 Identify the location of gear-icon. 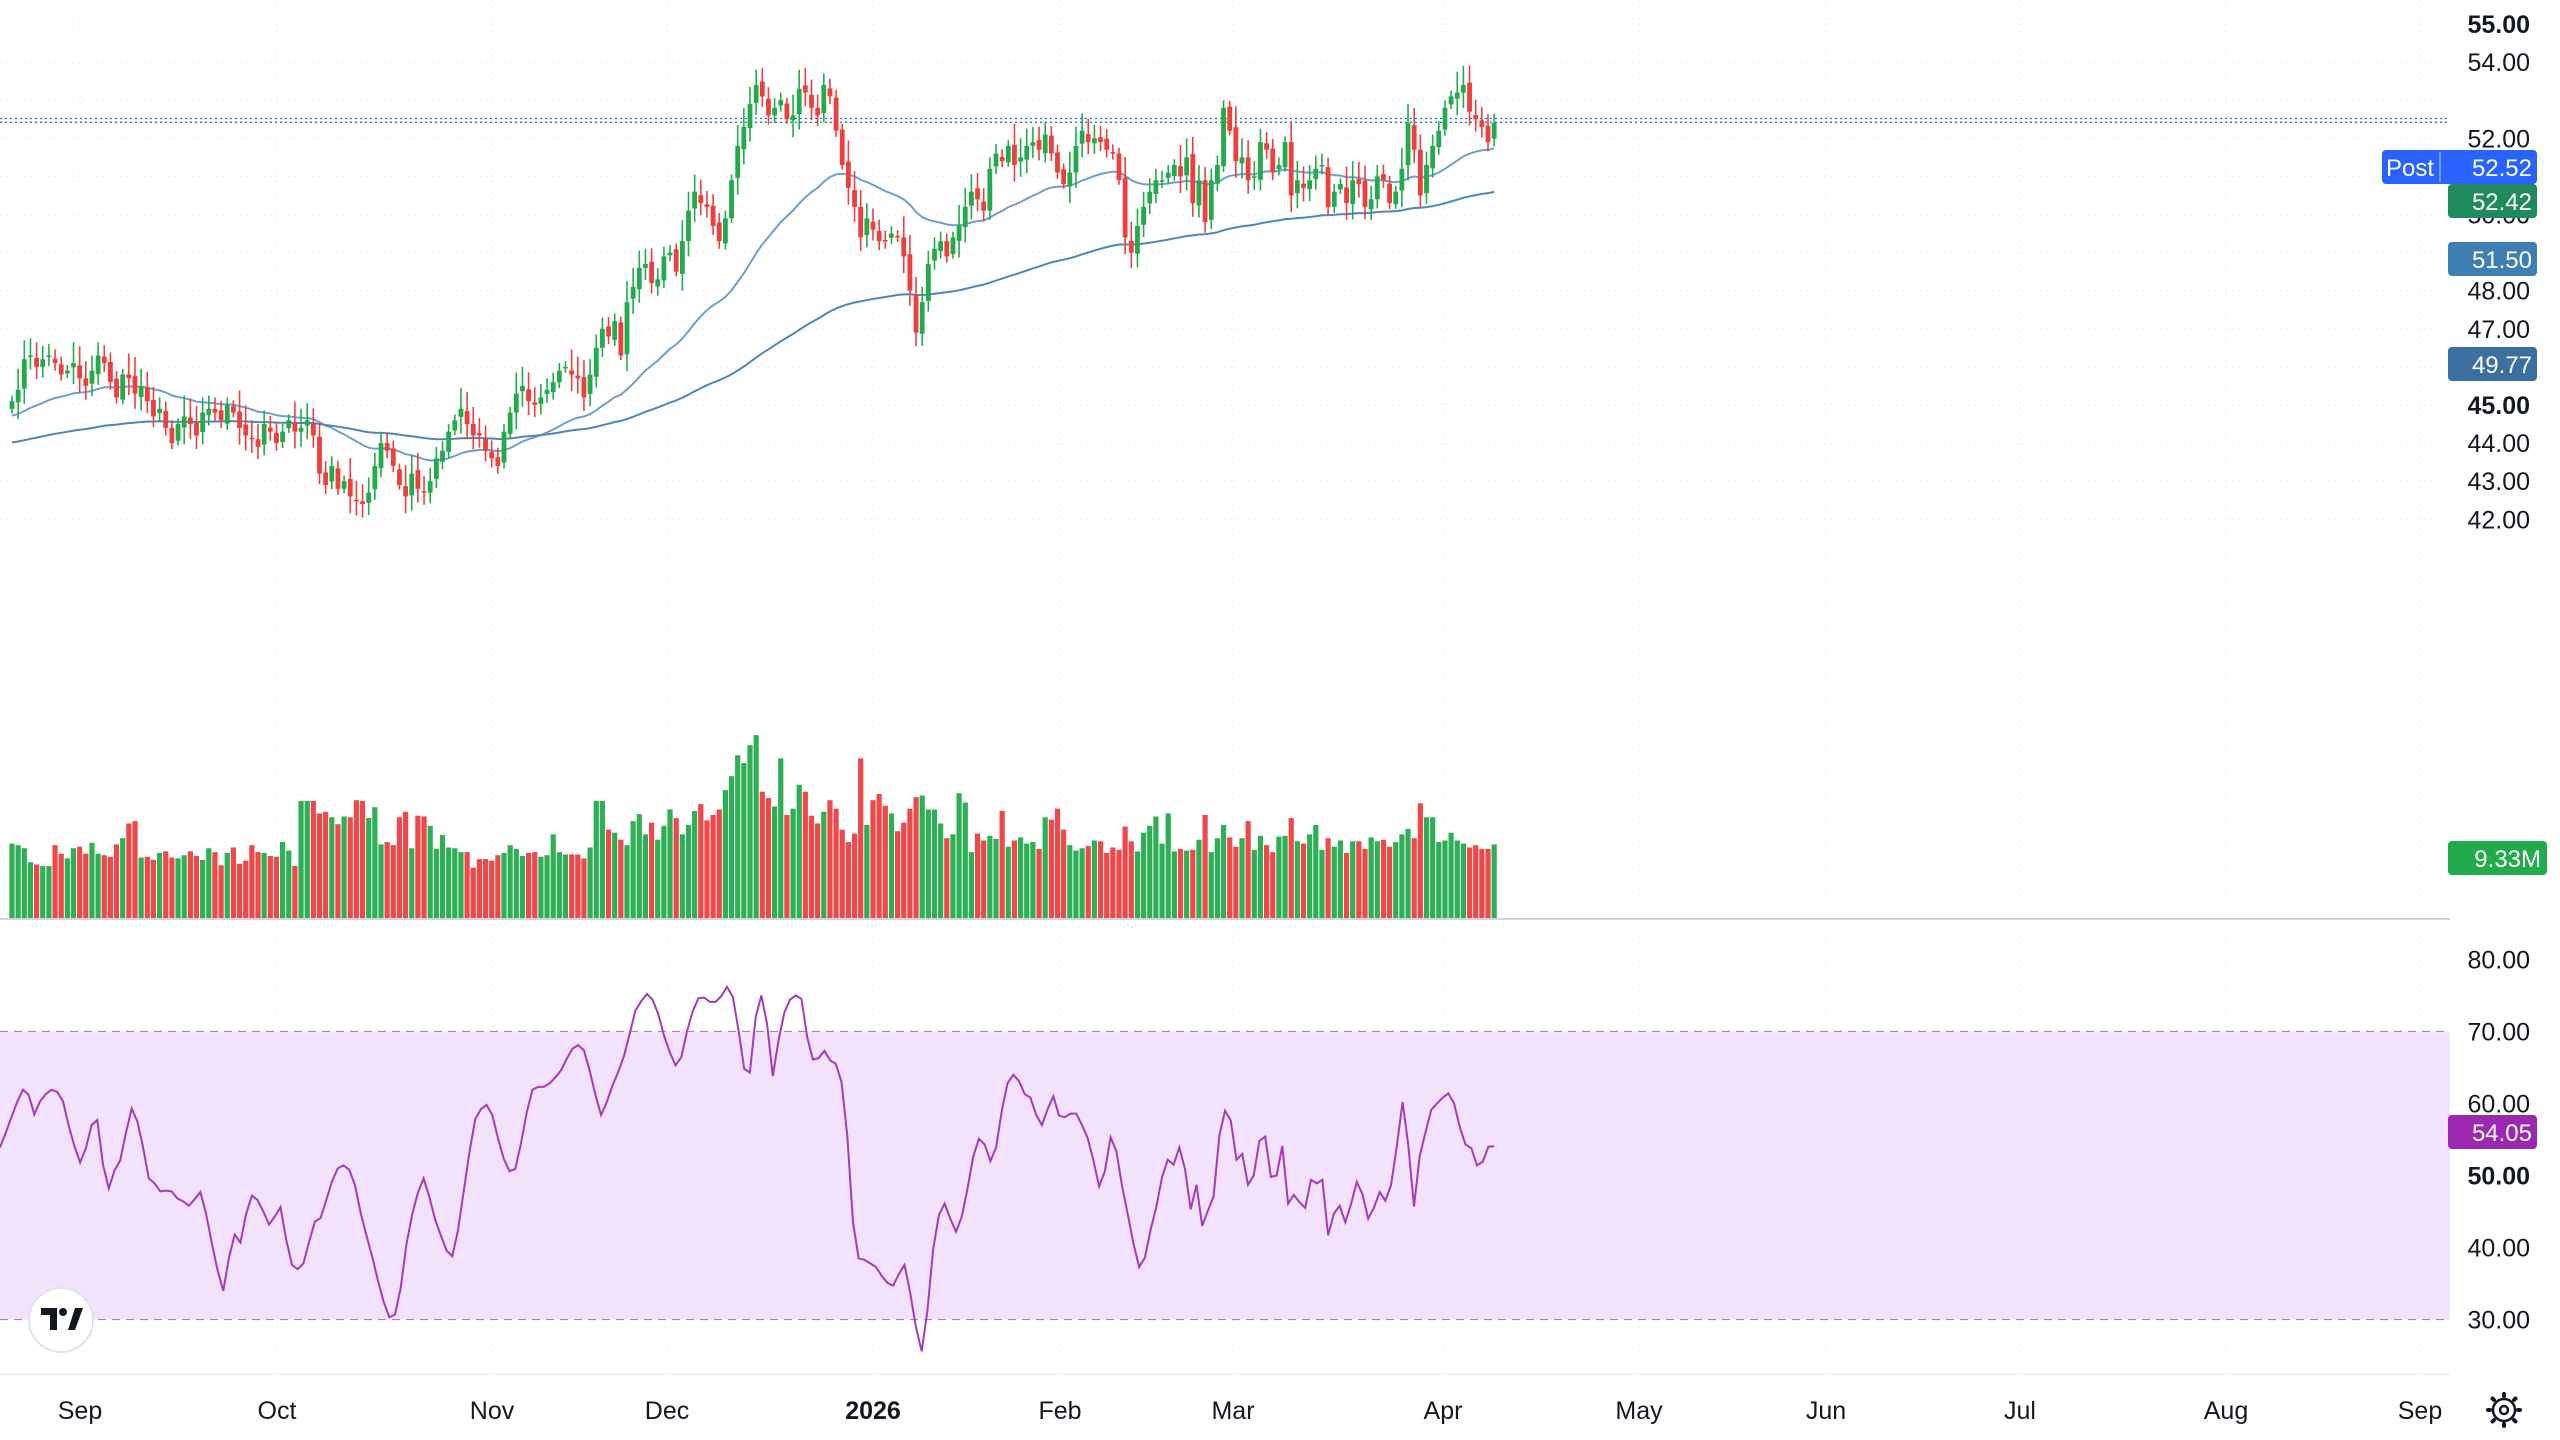
(2504, 1410).